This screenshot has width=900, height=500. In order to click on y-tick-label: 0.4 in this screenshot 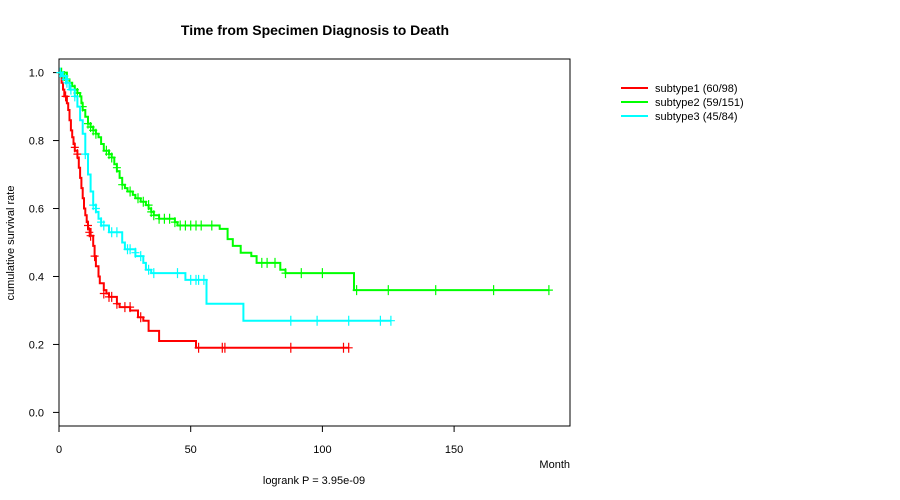, I will do `click(36, 277)`.